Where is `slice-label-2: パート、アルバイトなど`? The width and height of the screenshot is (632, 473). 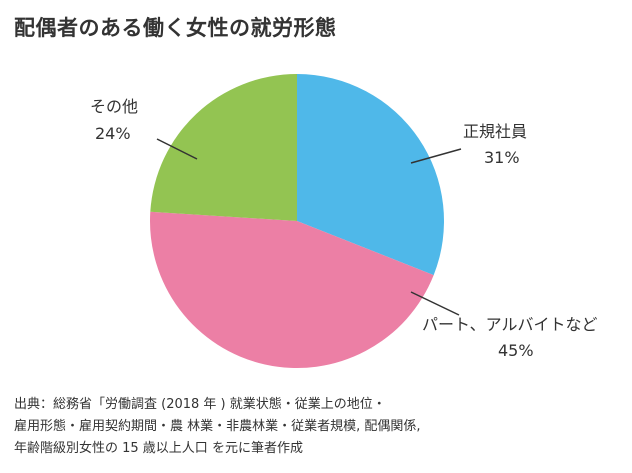
slice-label-2: パート、アルバイトなど is located at coordinates (510, 324).